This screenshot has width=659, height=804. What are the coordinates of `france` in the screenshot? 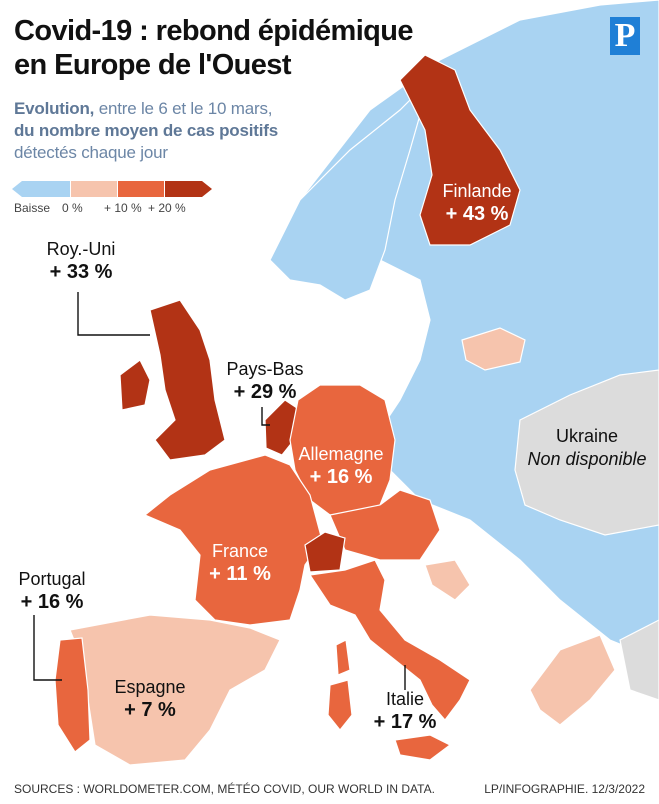 It's located at (233, 540).